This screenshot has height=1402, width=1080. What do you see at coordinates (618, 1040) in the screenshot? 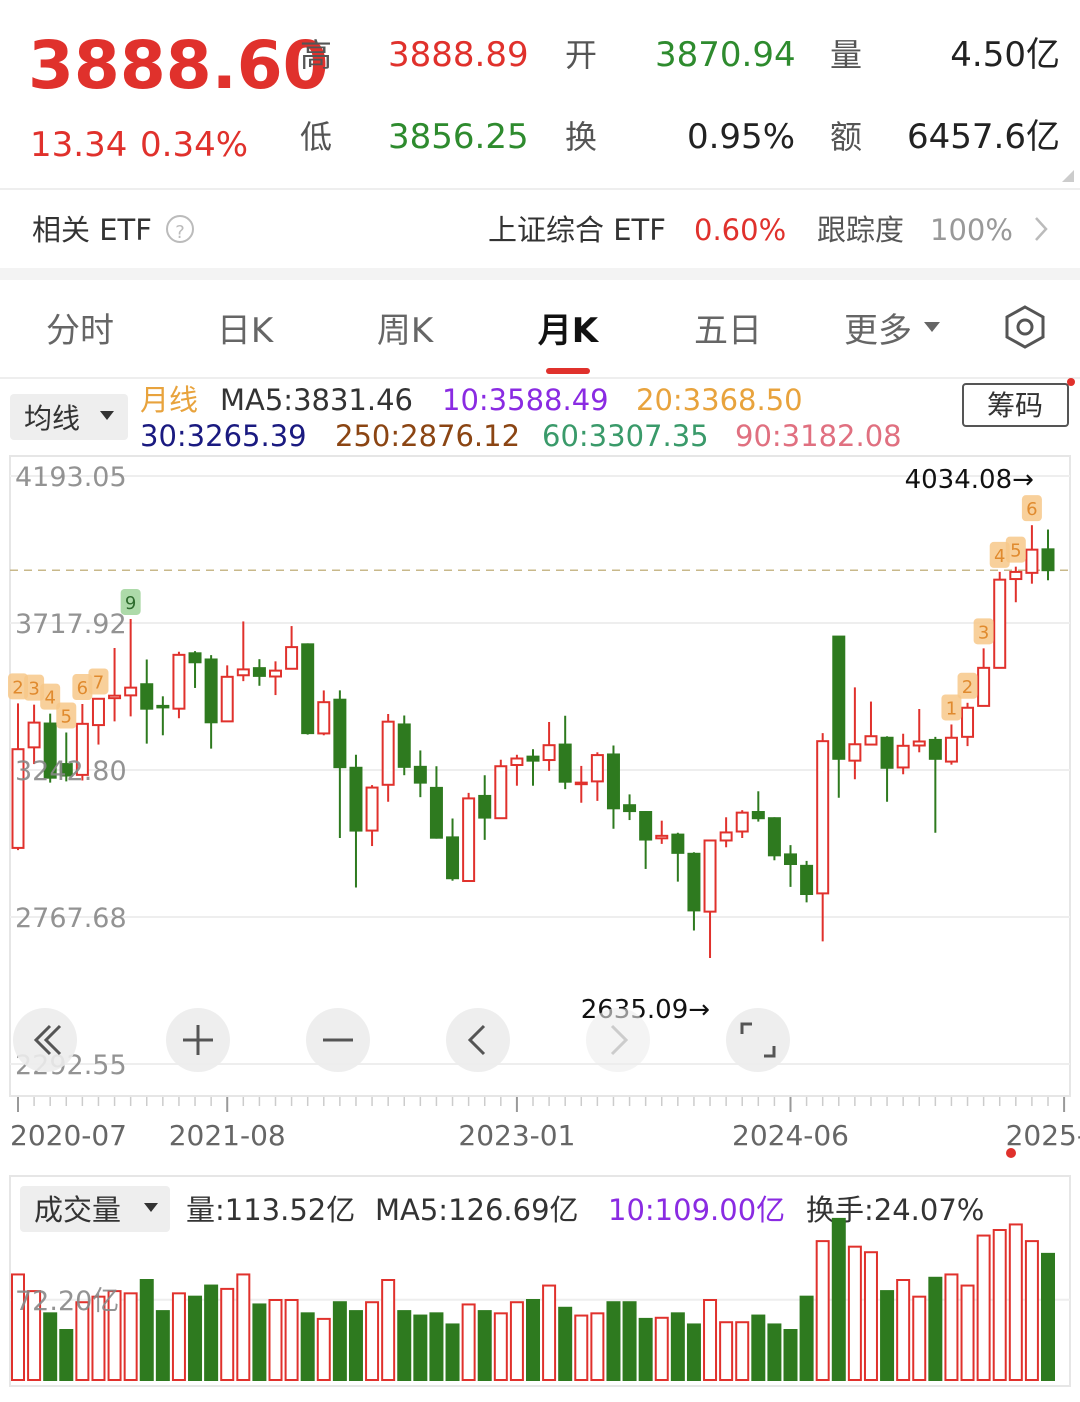
I see `next-button` at bounding box center [618, 1040].